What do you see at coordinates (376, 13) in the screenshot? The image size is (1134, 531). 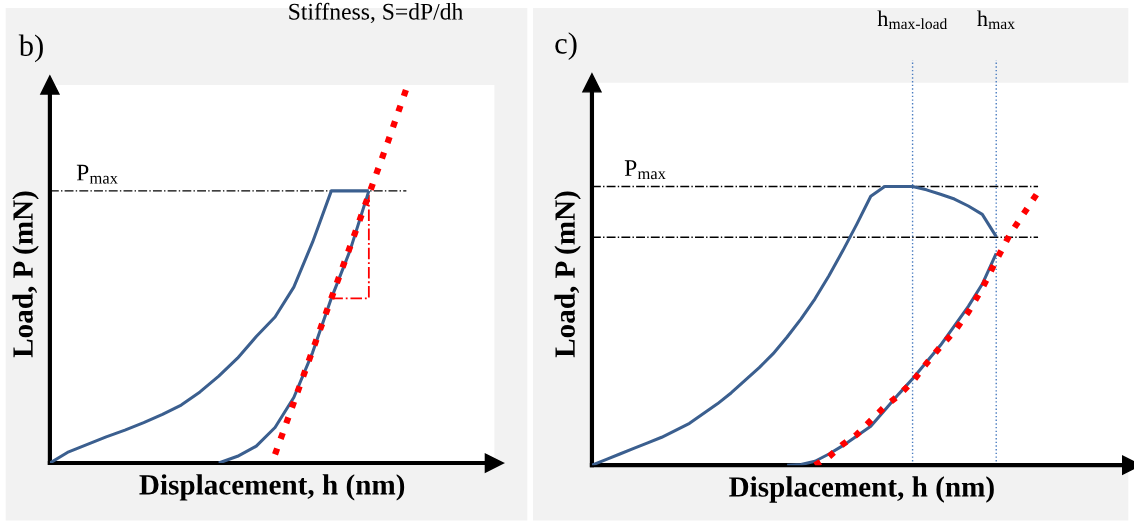 I see `text: Stiffness, S=dP/dh` at bounding box center [376, 13].